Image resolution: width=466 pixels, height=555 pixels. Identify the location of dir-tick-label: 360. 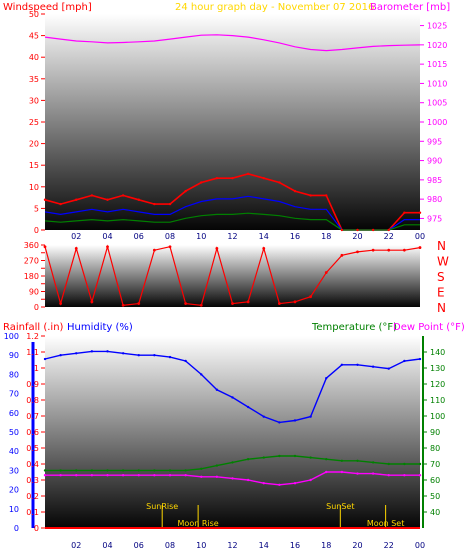
(31, 245).